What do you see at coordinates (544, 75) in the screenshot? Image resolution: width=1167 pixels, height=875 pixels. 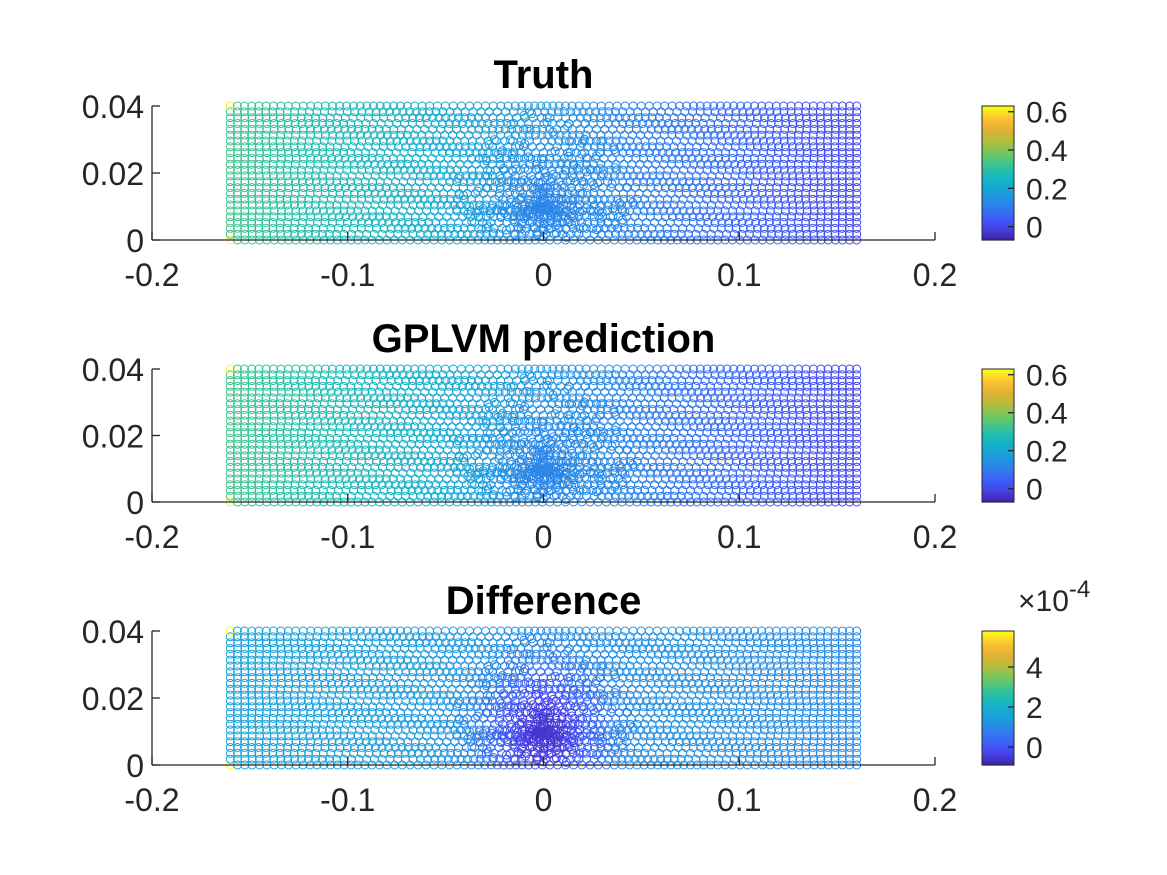 I see `panel-title: Truth` at bounding box center [544, 75].